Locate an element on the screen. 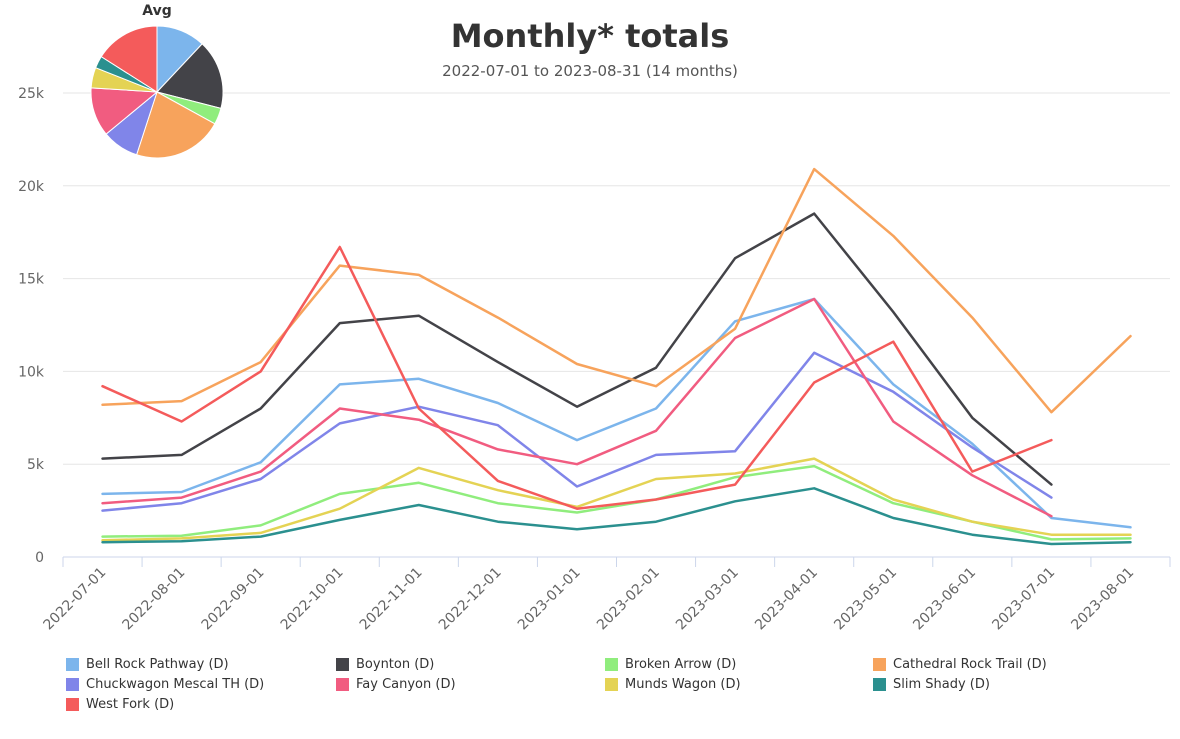 The width and height of the screenshot is (1180, 739). chart-subtitle: 2022-07-01 to 2023-08-31 (14 months) is located at coordinates (590, 71).